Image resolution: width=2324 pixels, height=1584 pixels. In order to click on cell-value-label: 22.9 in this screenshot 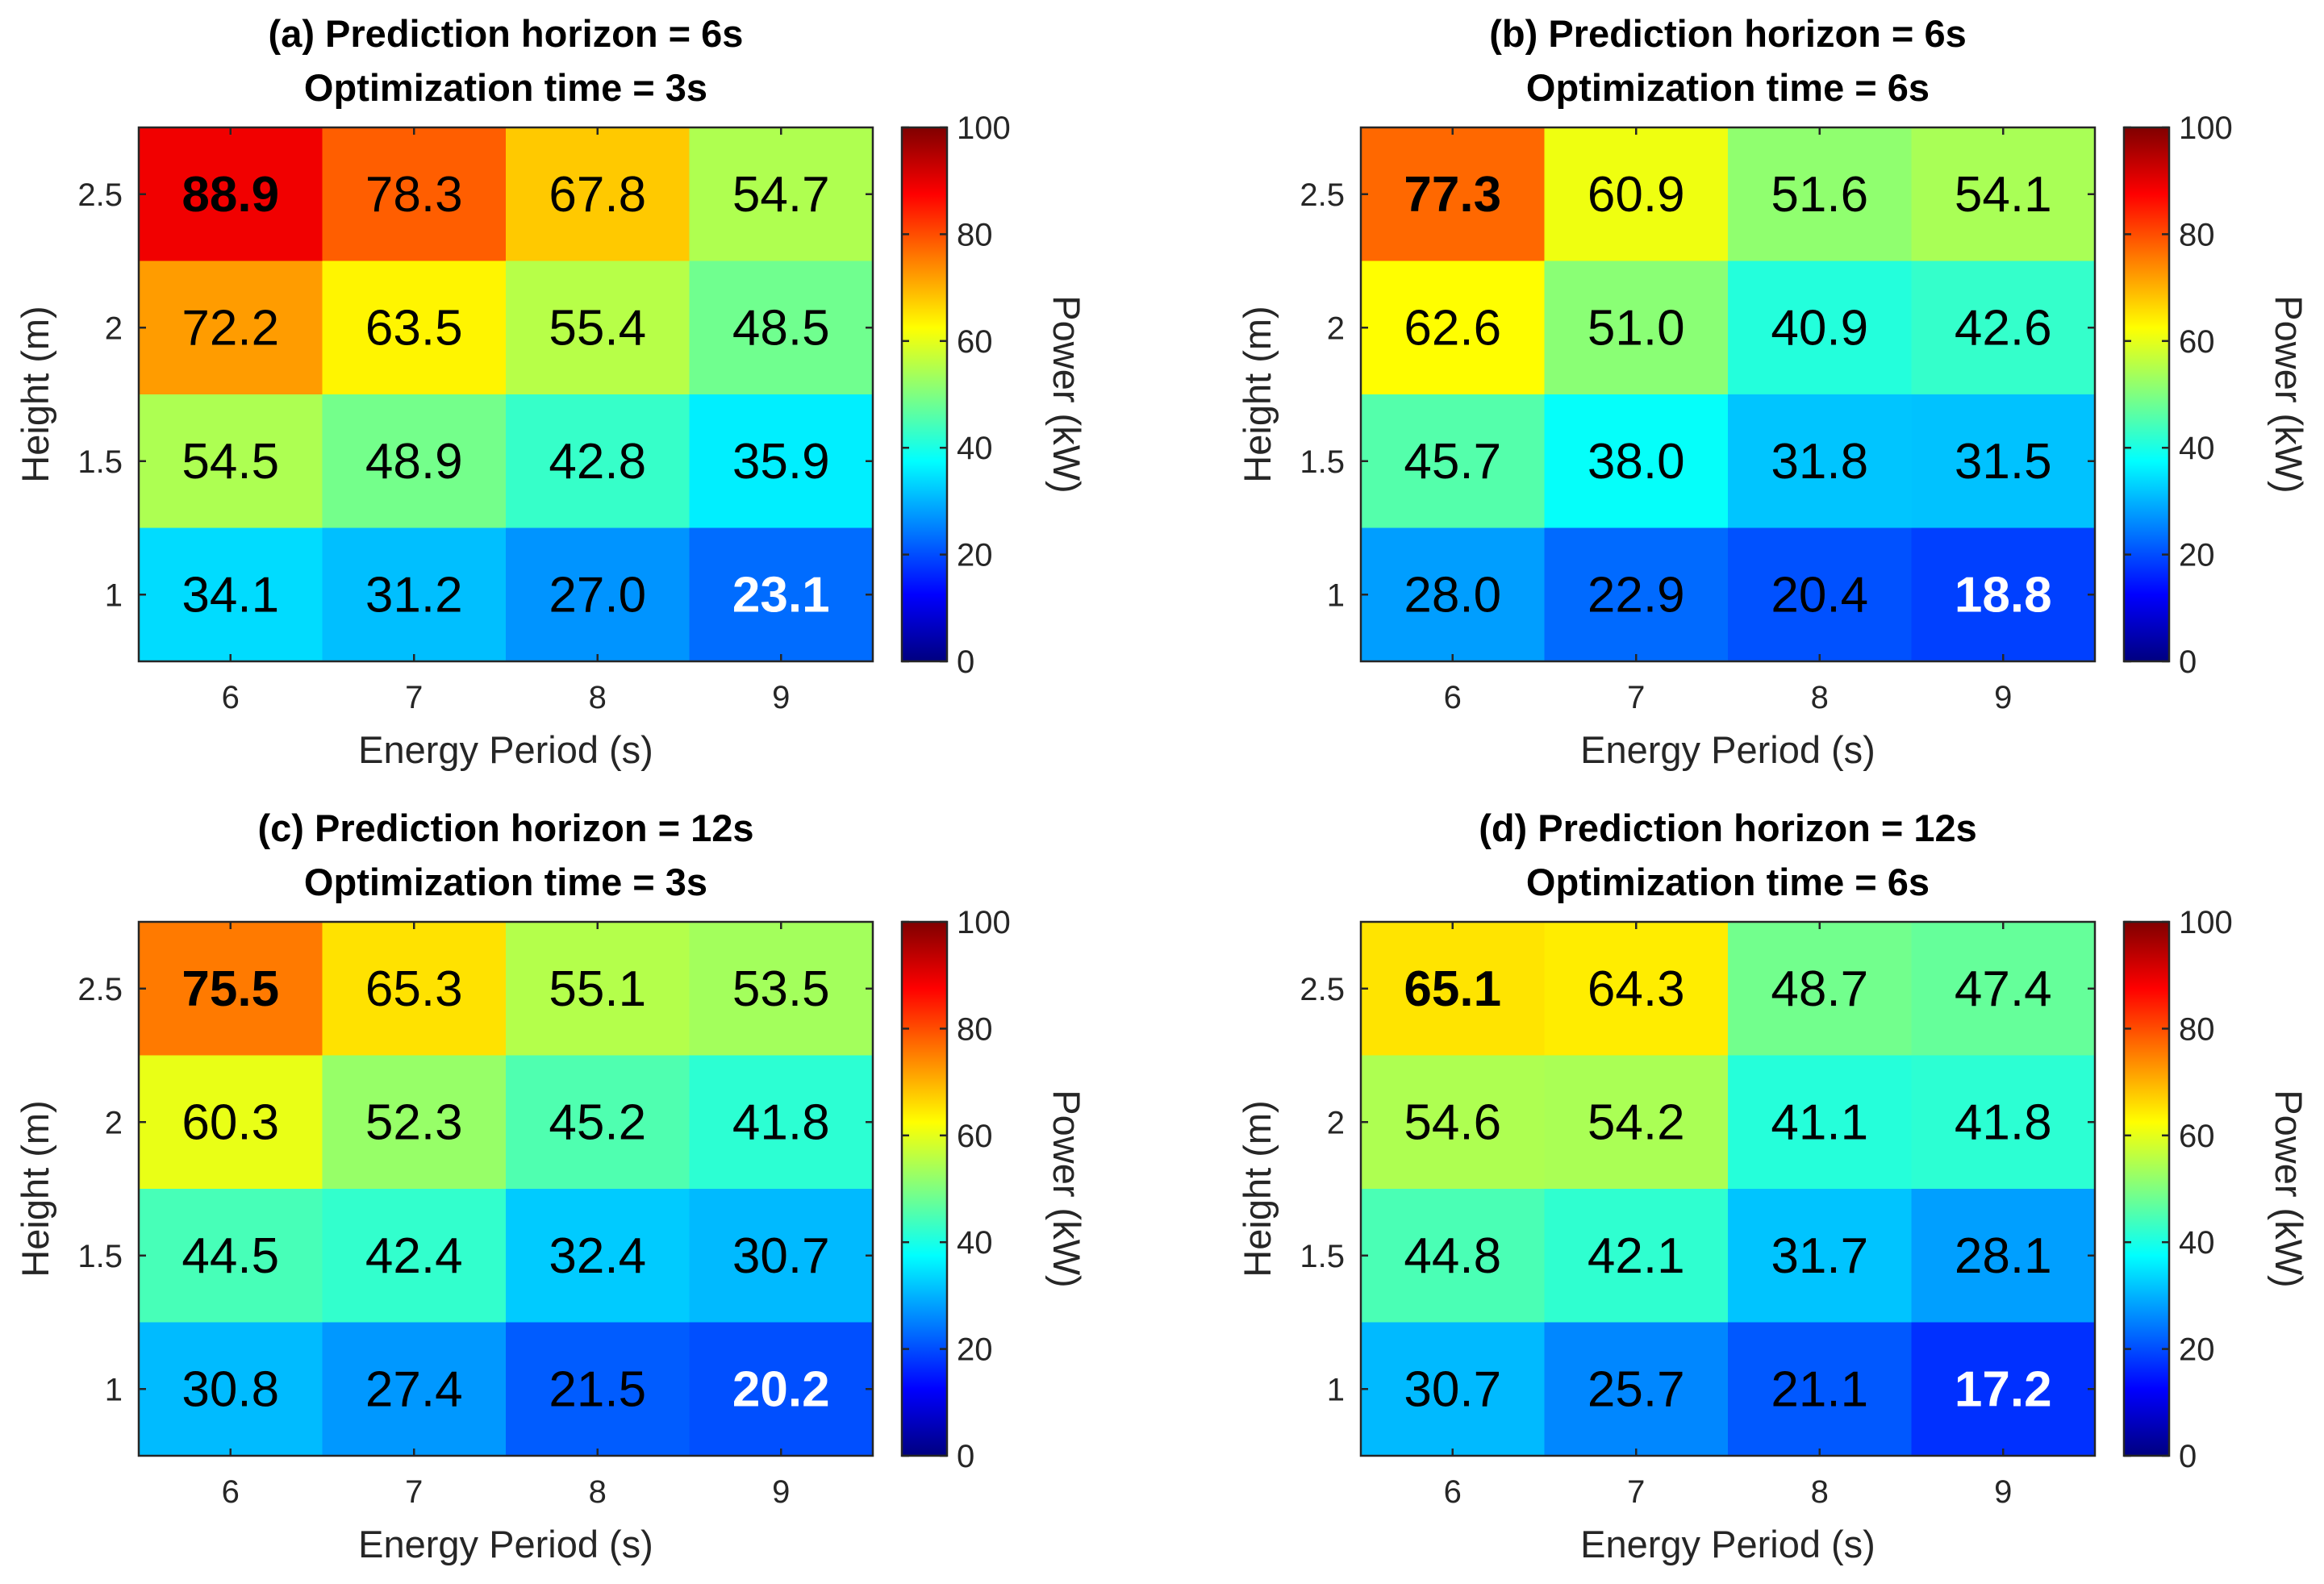, I will do `click(1636, 595)`.